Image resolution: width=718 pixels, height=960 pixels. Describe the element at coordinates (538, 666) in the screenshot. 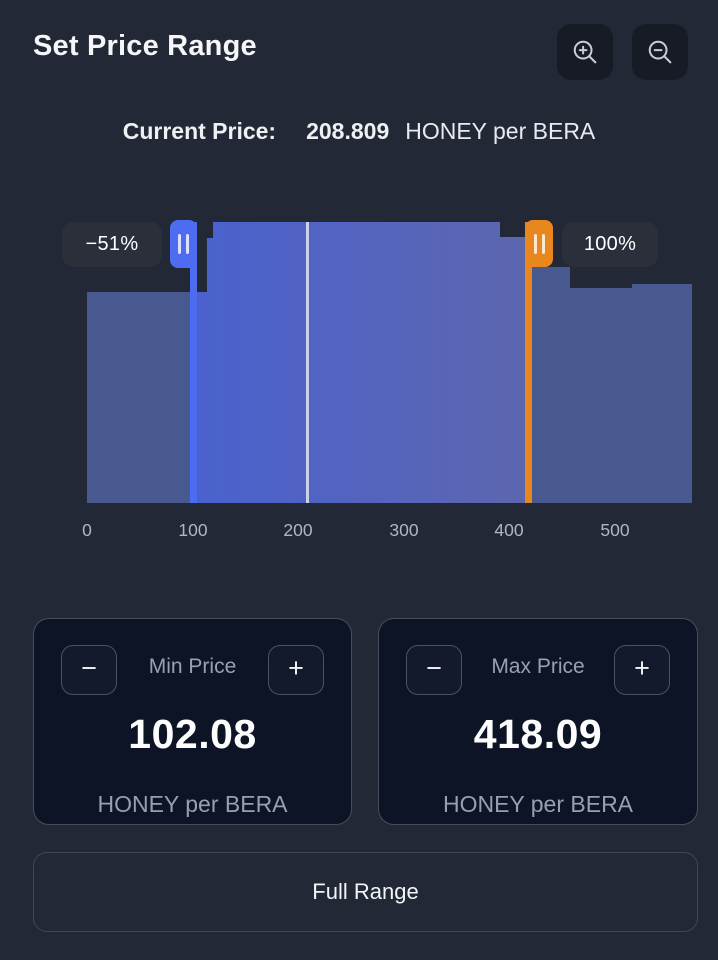

I see `max-price-label: Max Price` at that location.